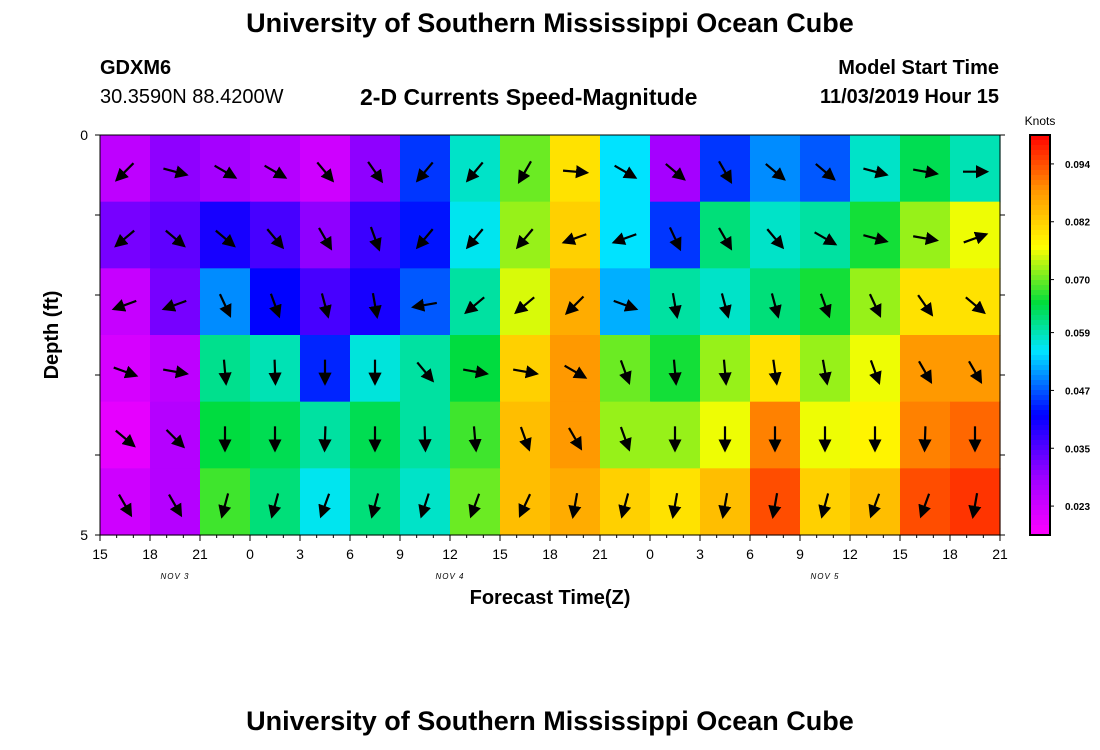 The height and width of the screenshot is (750, 1100). Describe the element at coordinates (750, 554) in the screenshot. I see `x-tick-label: 6` at that location.